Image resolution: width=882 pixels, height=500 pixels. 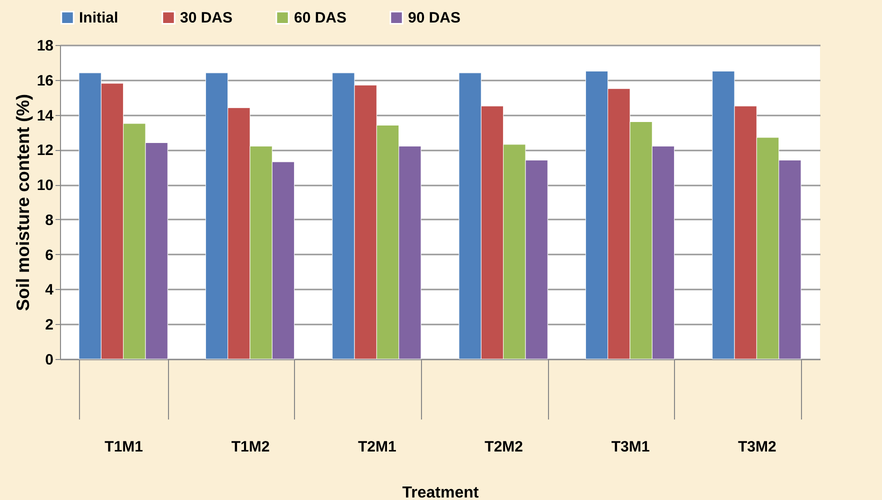 What do you see at coordinates (630, 447) in the screenshot?
I see `x-tick-label: T3M1` at bounding box center [630, 447].